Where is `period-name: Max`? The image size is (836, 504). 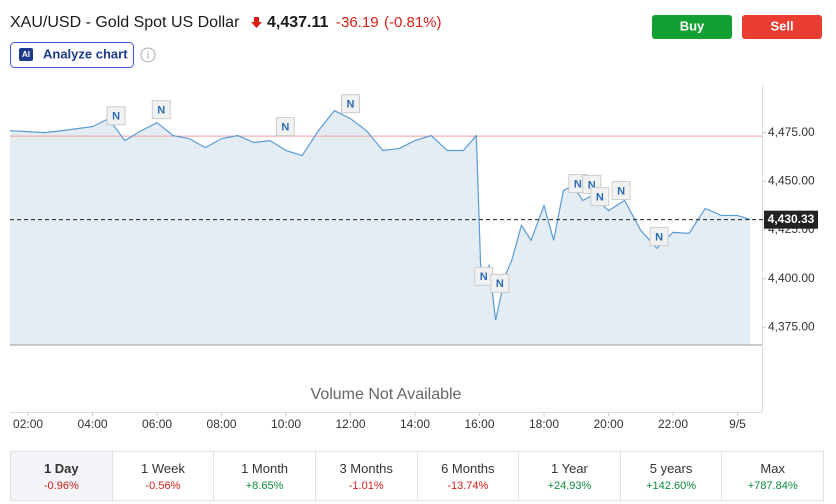
period-name: Max is located at coordinates (772, 468).